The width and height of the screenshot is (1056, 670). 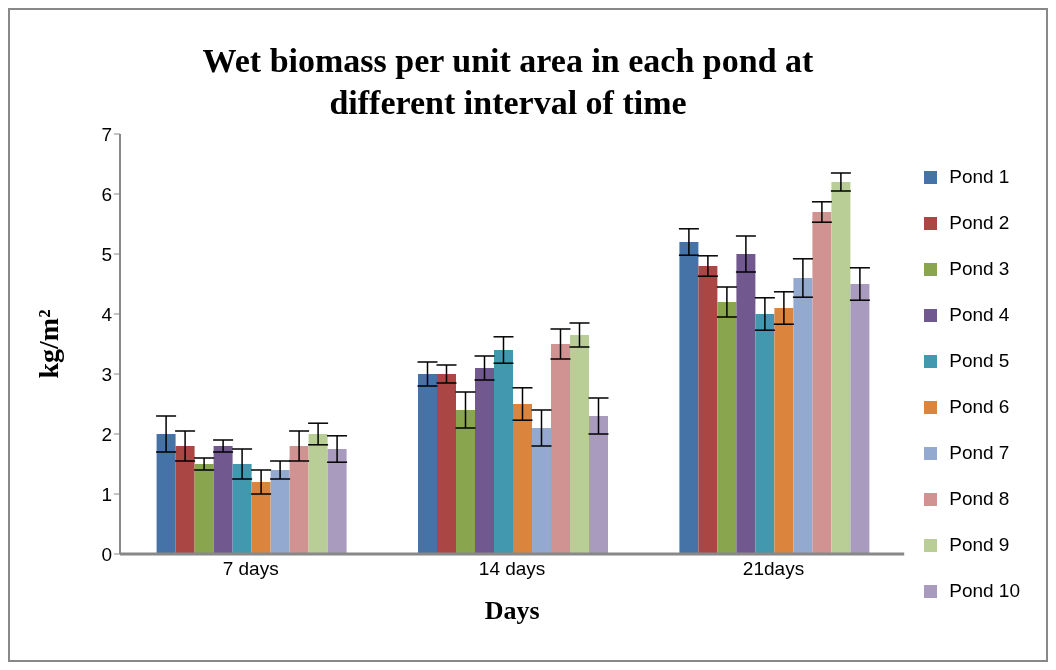 What do you see at coordinates (979, 269) in the screenshot?
I see `legend-label: Pond 3` at bounding box center [979, 269].